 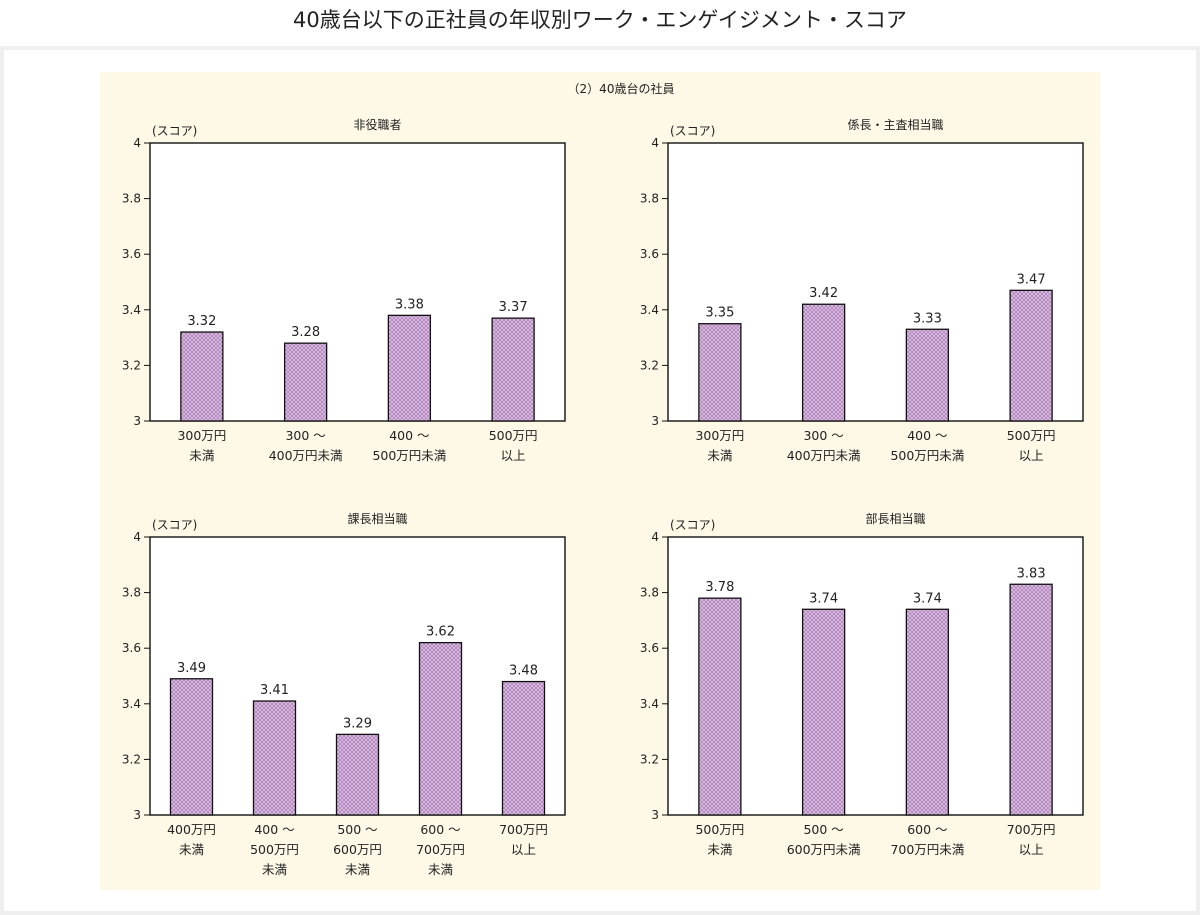 I want to click on panel-title: 部長相当職, so click(x=895, y=518).